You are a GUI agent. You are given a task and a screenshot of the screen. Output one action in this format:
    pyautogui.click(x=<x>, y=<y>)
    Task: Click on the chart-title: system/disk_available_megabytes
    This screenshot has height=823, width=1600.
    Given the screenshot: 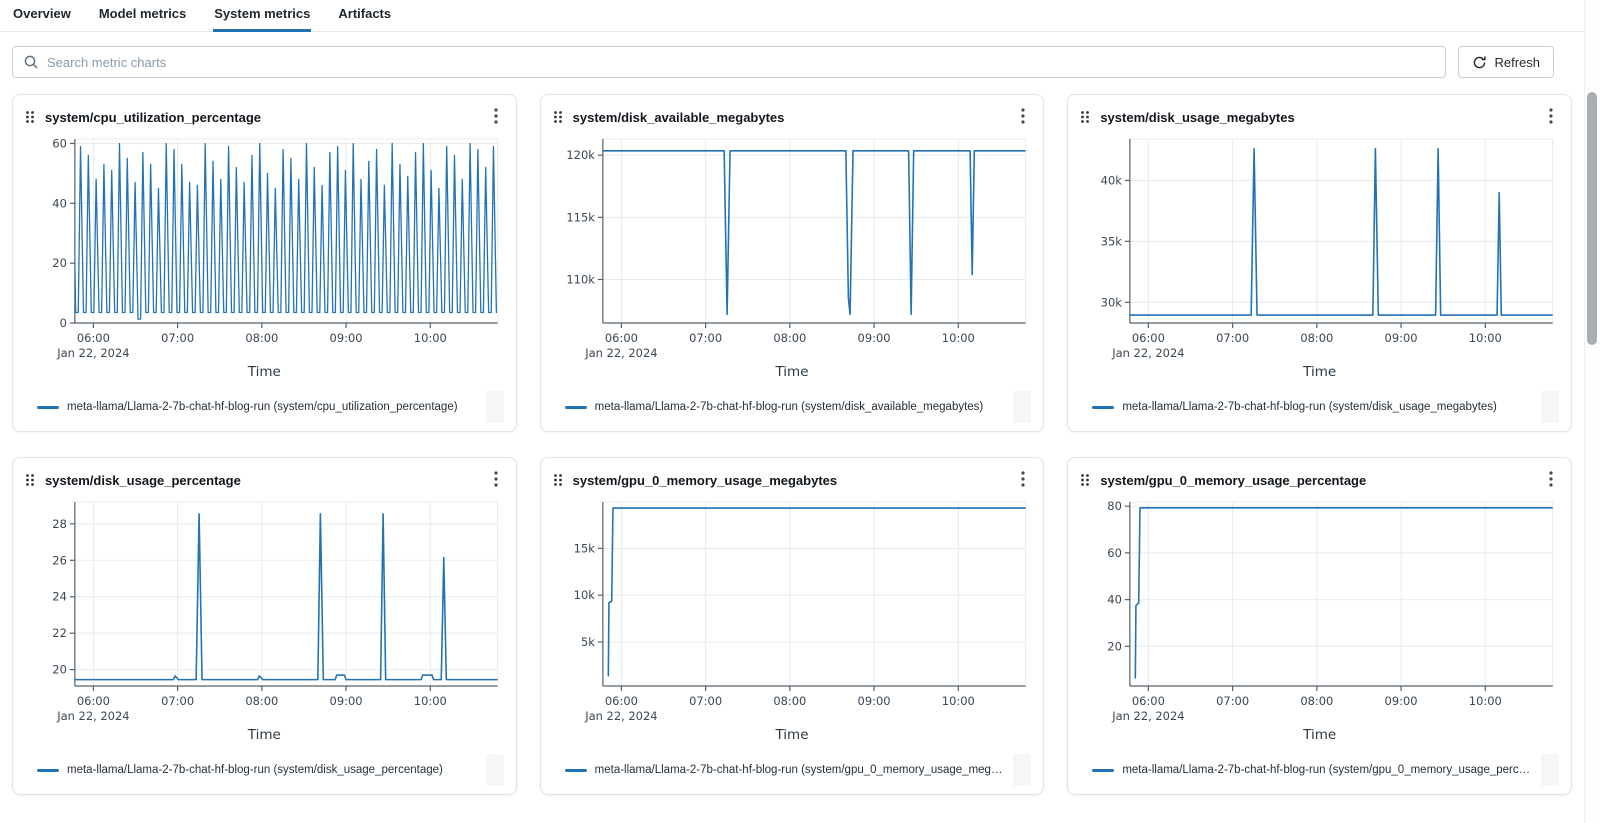 What is the action you would take?
    pyautogui.click(x=678, y=117)
    